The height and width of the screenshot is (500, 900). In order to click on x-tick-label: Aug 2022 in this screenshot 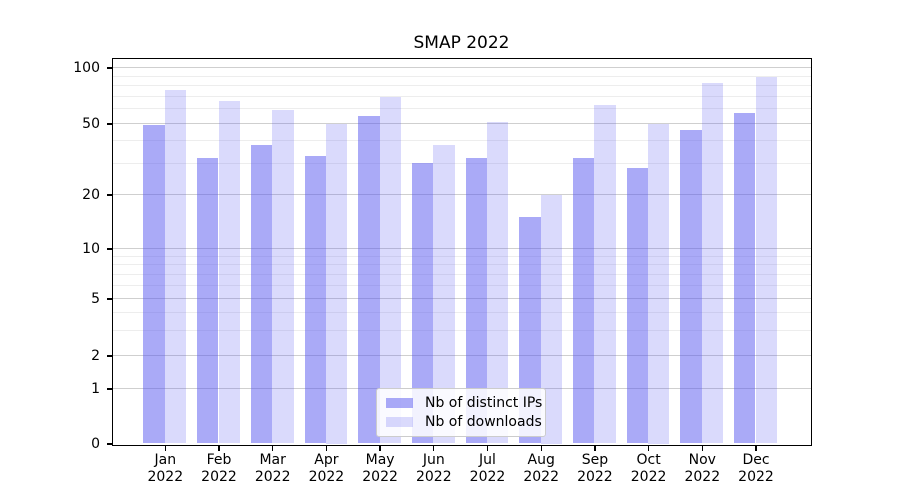, I will do `click(541, 468)`.